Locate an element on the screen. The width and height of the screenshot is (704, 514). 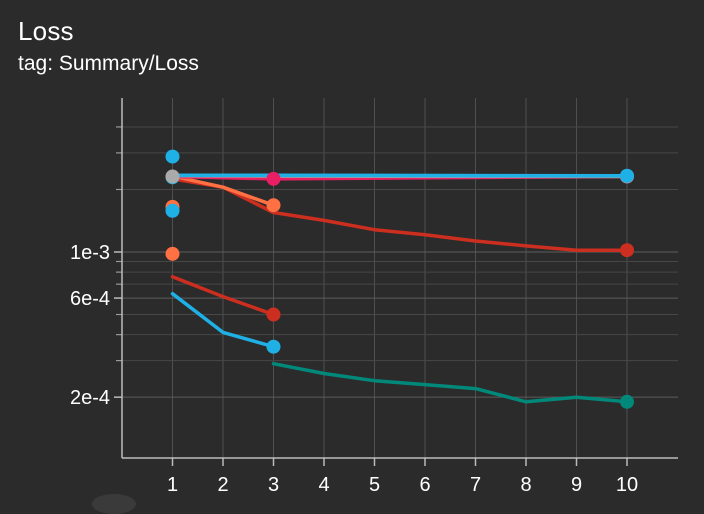
x-tick-label: 10 is located at coordinates (627, 485).